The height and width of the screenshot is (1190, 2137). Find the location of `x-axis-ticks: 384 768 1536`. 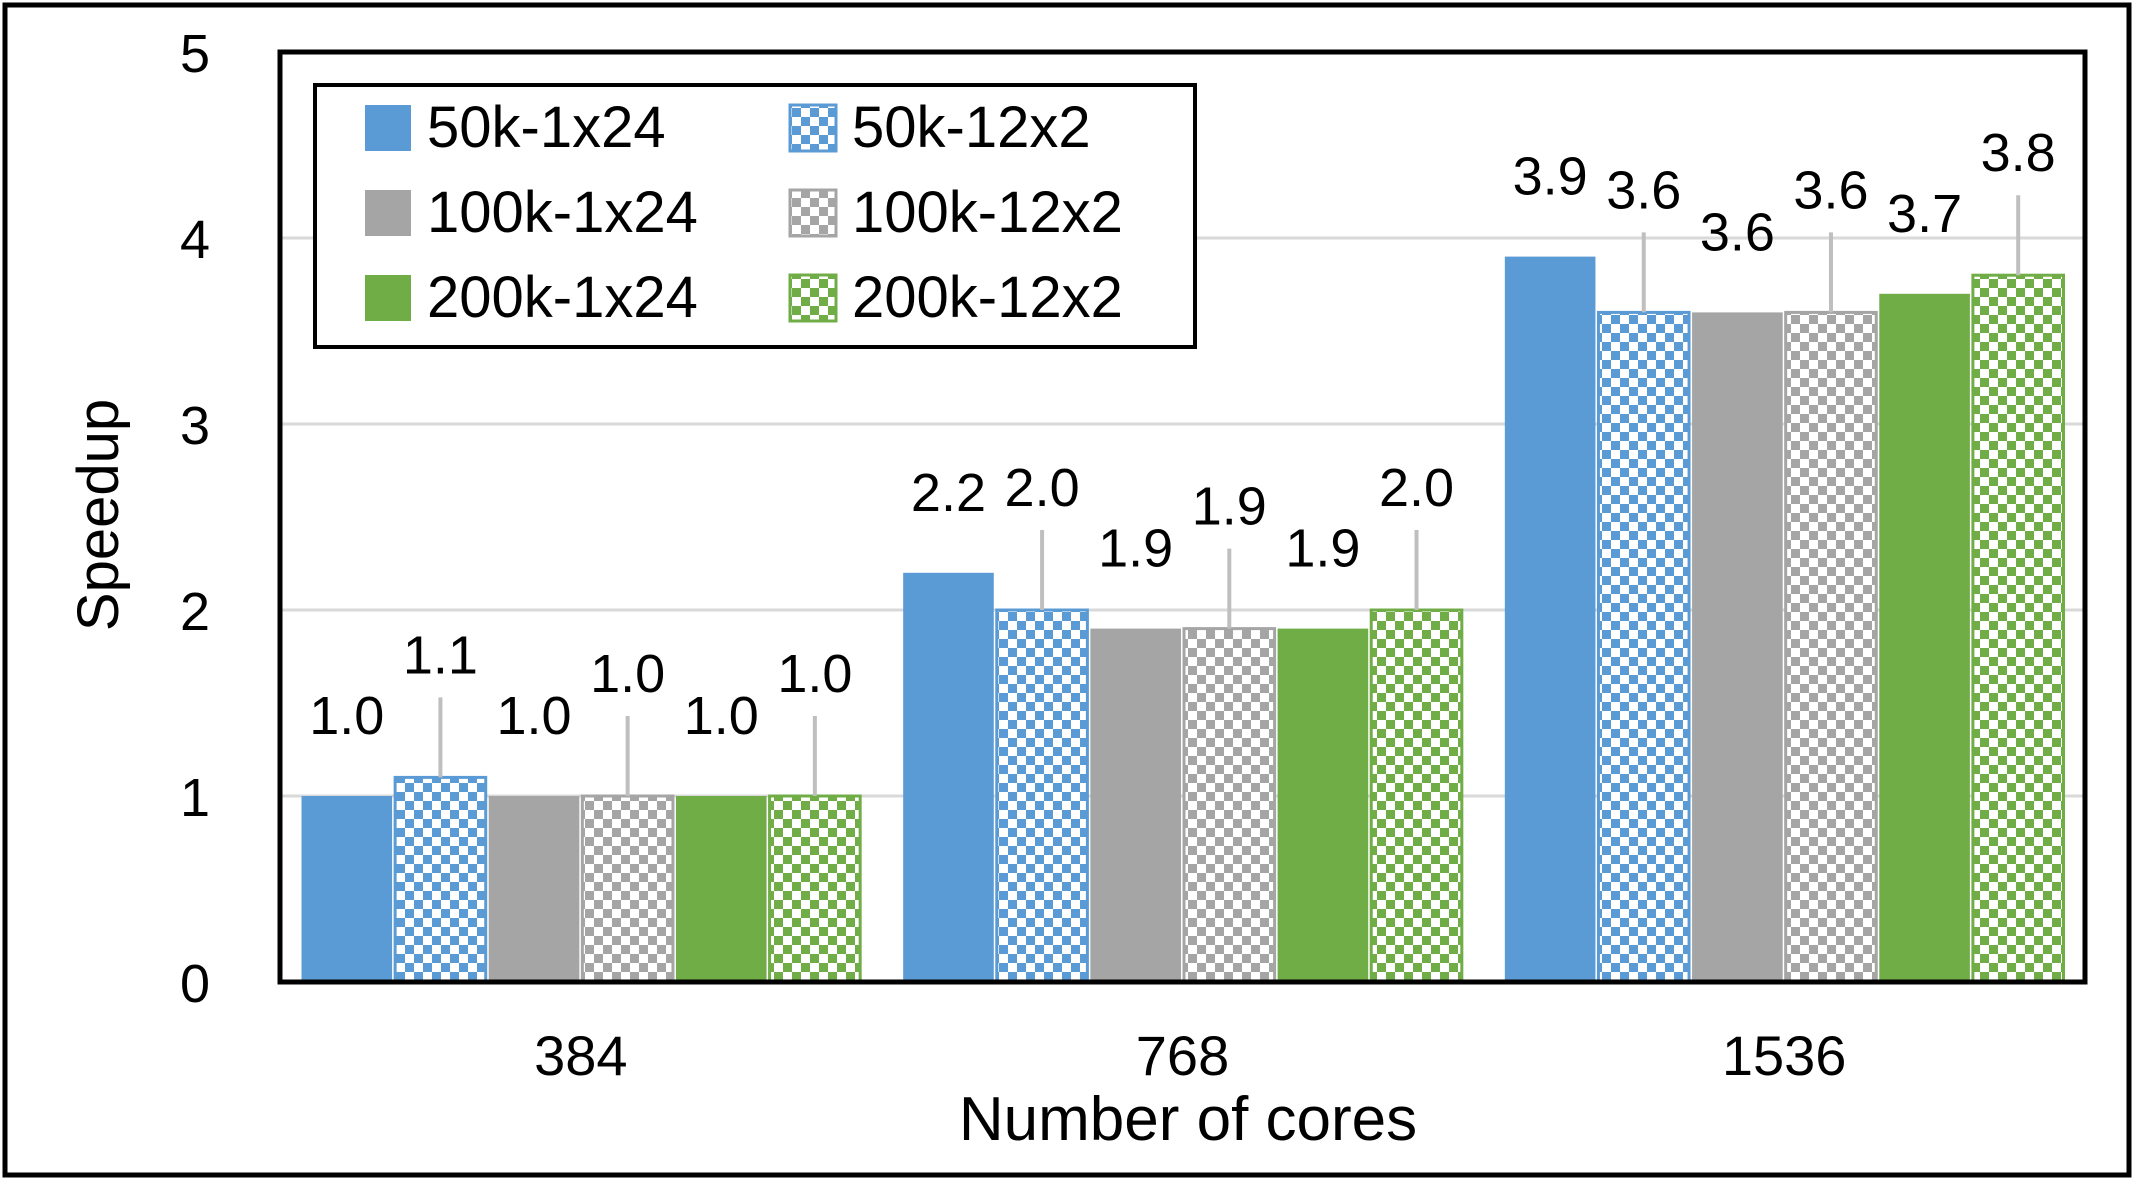

x-axis-ticks: 384 768 1536 is located at coordinates (1190, 1055).